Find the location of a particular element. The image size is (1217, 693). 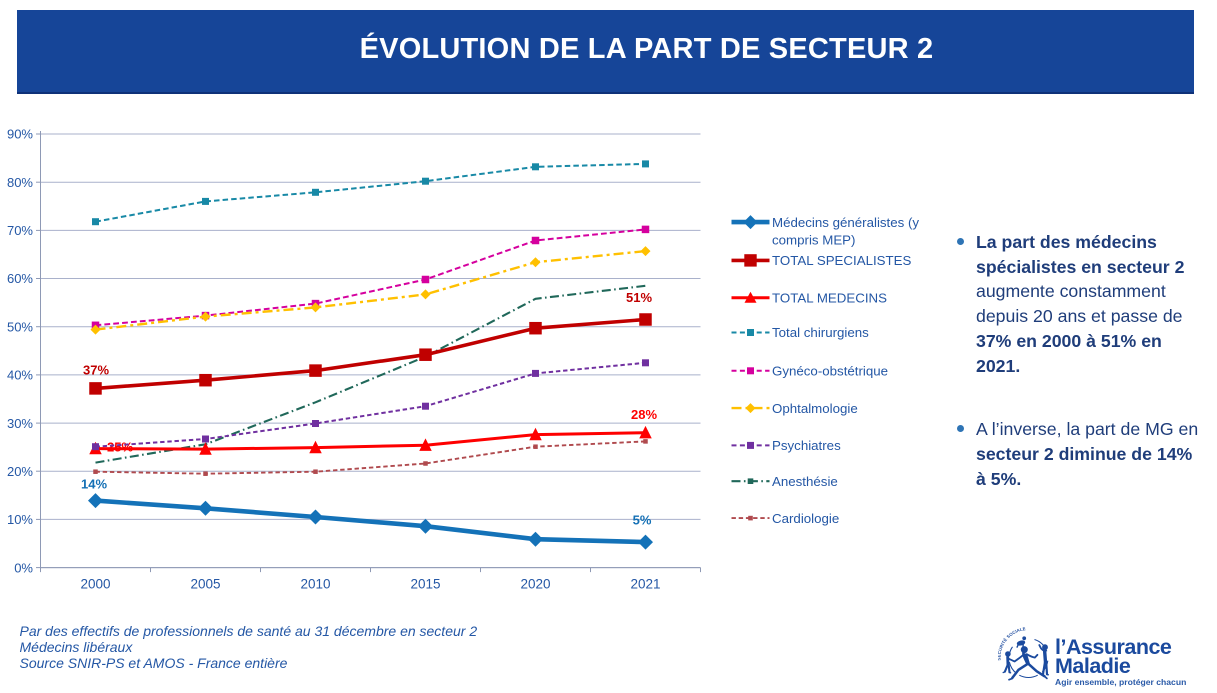

svg-text: 2010 is located at coordinates (315, 584).